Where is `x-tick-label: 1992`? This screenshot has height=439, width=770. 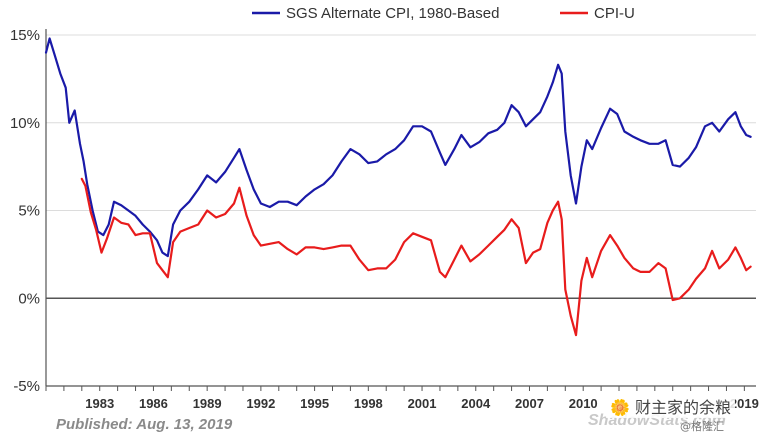
x-tick-label: 1992 is located at coordinates (260, 403).